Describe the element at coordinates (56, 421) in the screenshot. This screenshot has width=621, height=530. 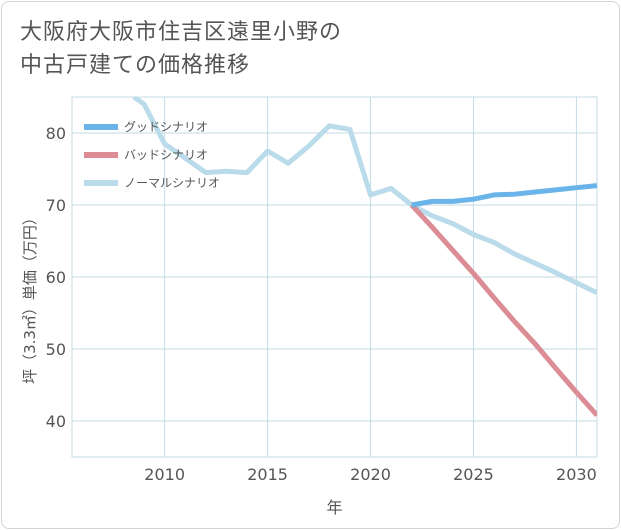
I see `y-tick-label-40: 40` at that location.